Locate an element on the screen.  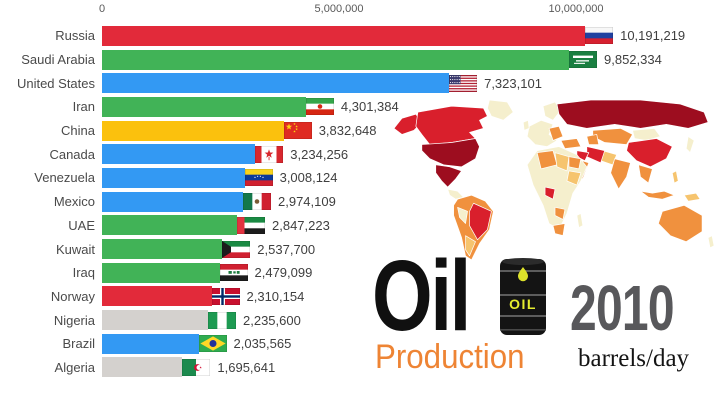
country-label: China is located at coordinates (78, 131).